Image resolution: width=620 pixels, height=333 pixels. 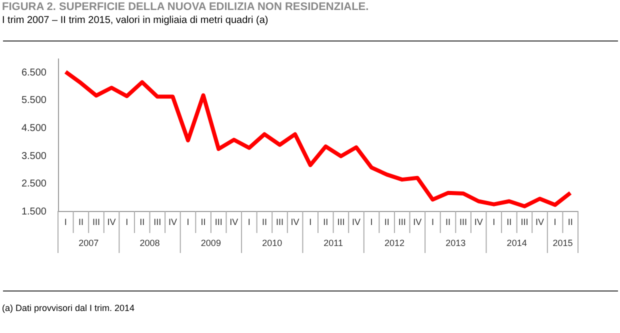 I want to click on text: 2010, so click(x=272, y=243).